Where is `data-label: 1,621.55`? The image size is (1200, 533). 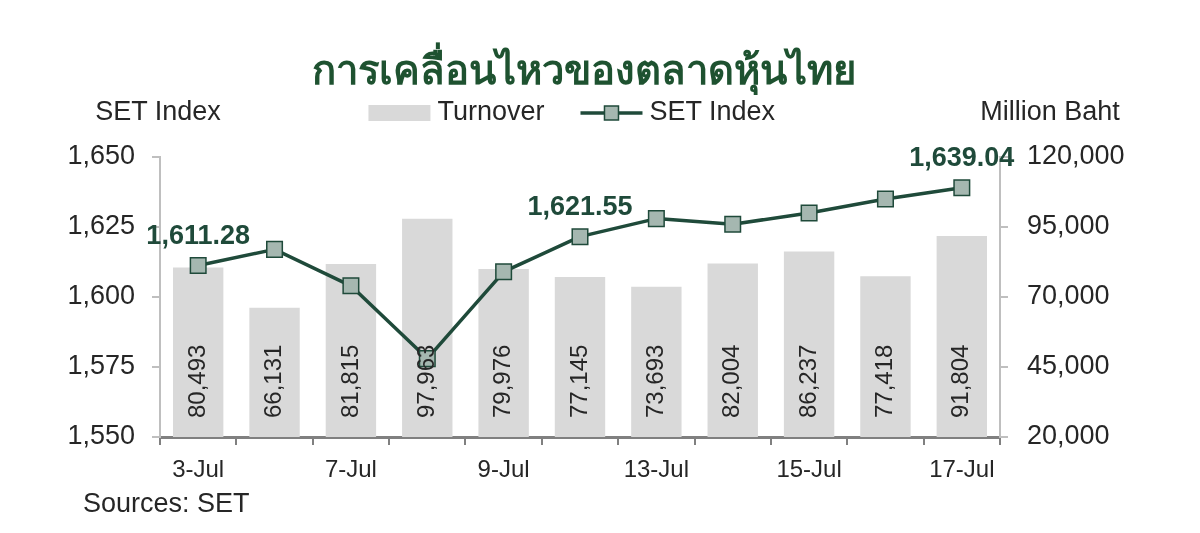 data-label: 1,621.55 is located at coordinates (580, 206).